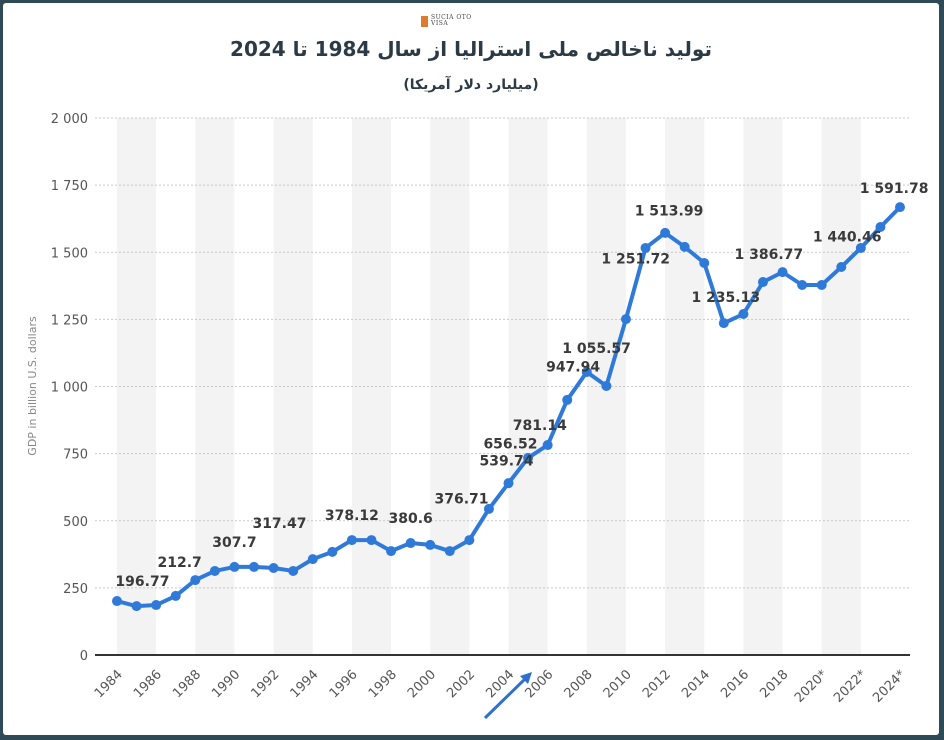 Image resolution: width=944 pixels, height=740 pixels. I want to click on x-tick-label: 2002, so click(461, 684).